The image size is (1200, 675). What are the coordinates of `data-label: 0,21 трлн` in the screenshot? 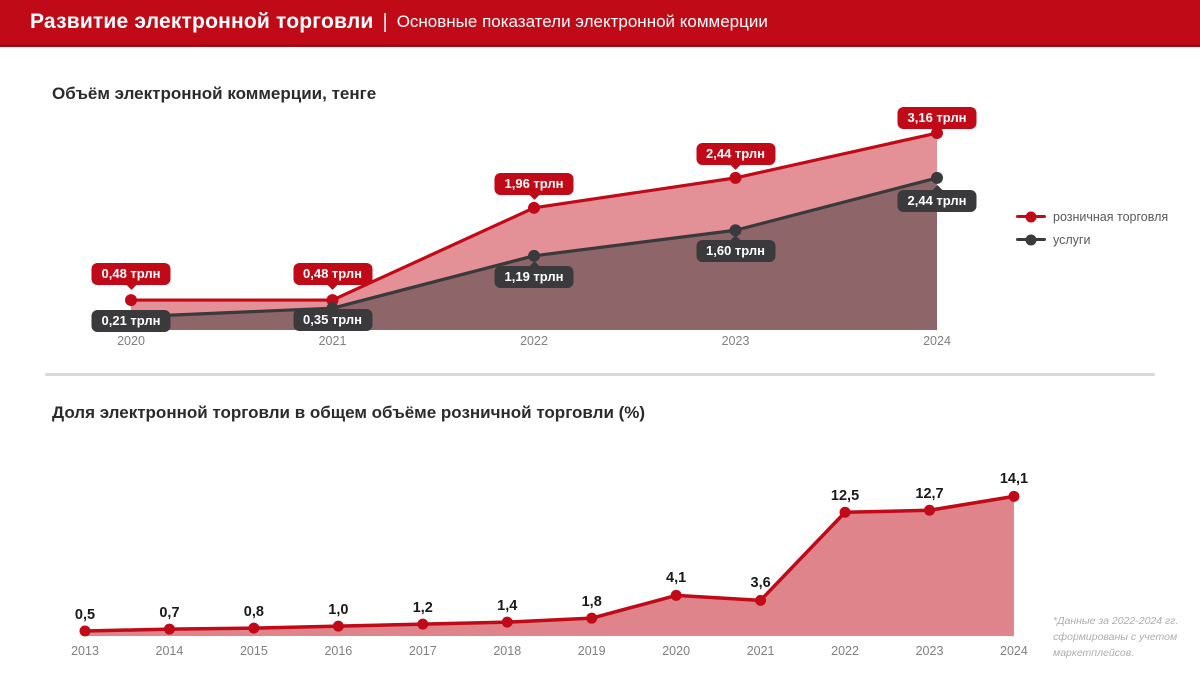 It's located at (131, 320).